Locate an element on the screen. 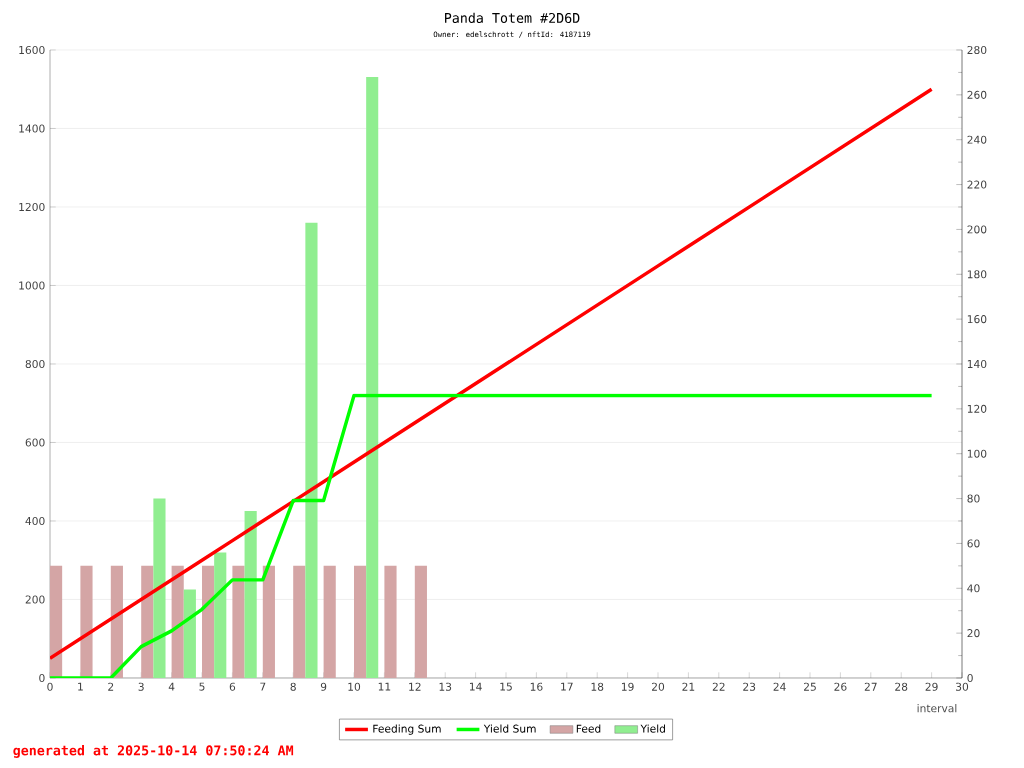 This screenshot has height=768, width=1024. x-tick-label: 10 is located at coordinates (354, 686).